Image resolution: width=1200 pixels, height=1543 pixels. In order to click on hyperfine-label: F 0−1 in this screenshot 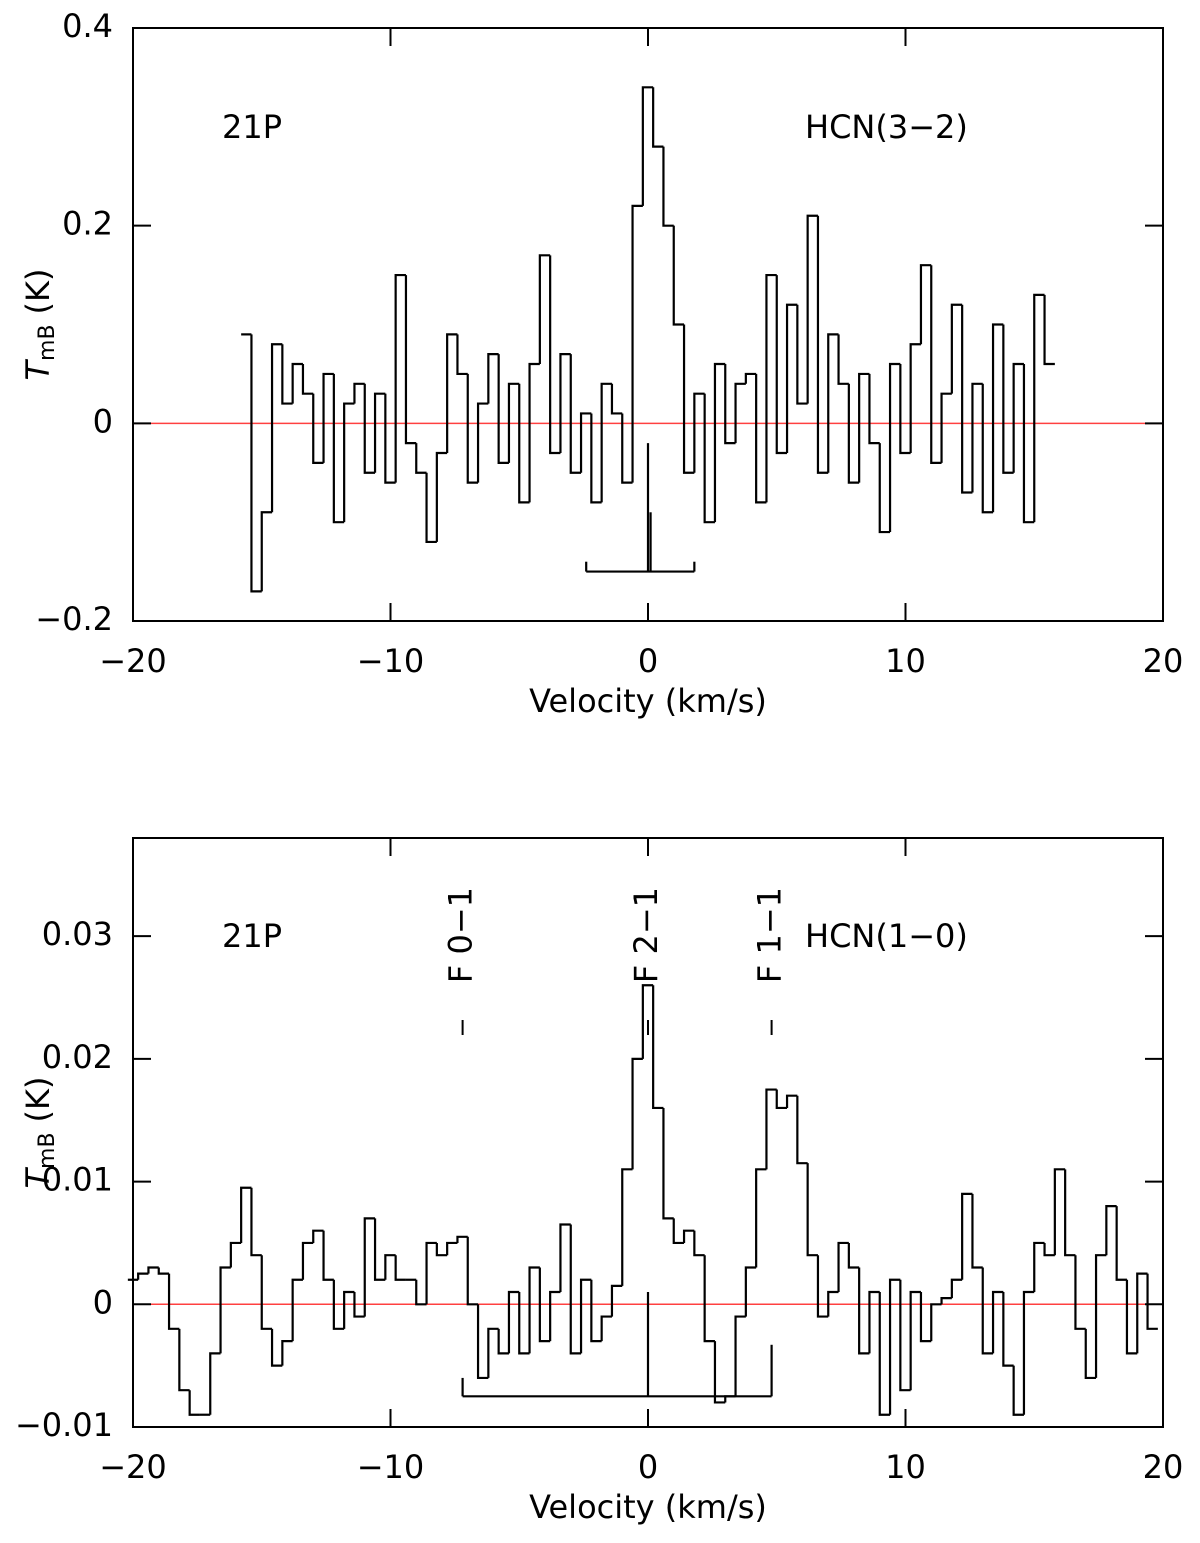, I will do `click(461, 935)`.